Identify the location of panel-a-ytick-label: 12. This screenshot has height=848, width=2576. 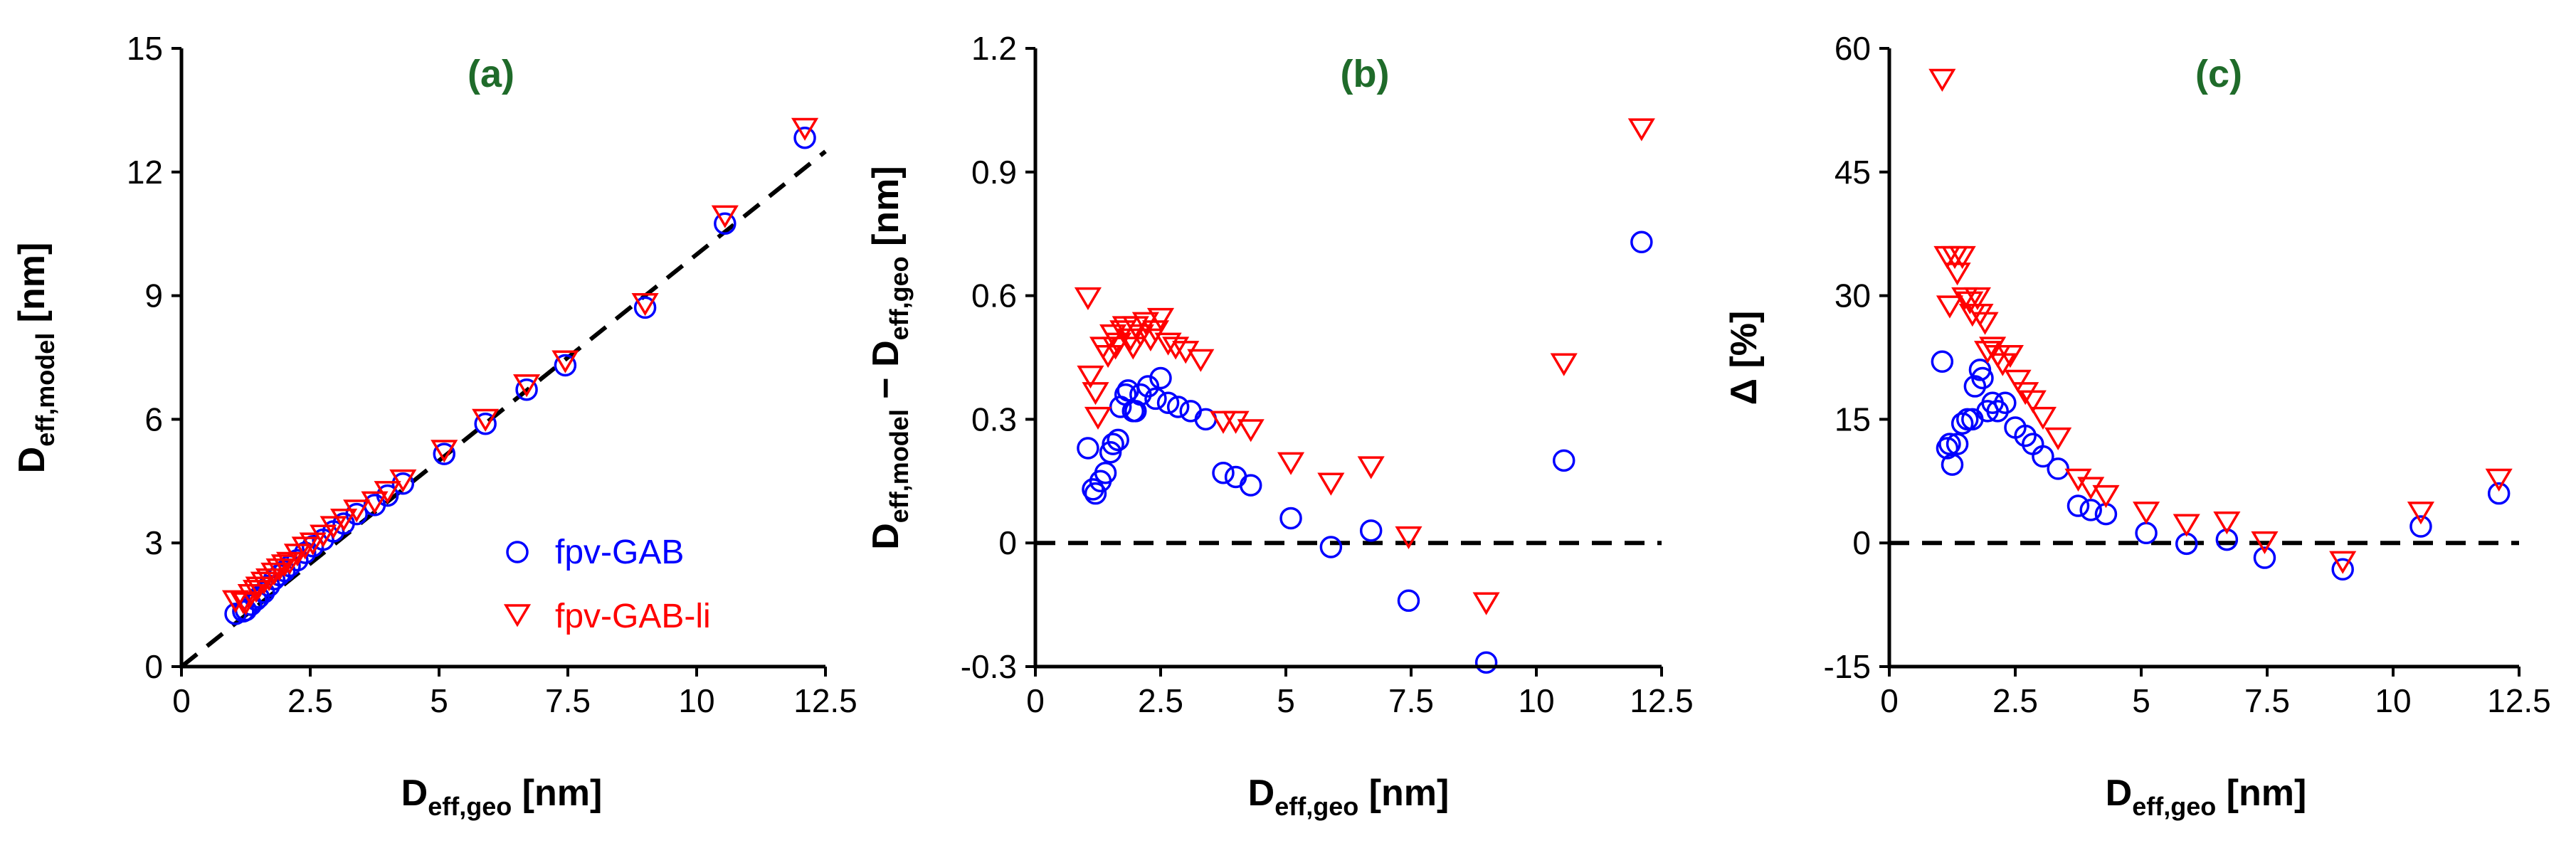
(145, 172).